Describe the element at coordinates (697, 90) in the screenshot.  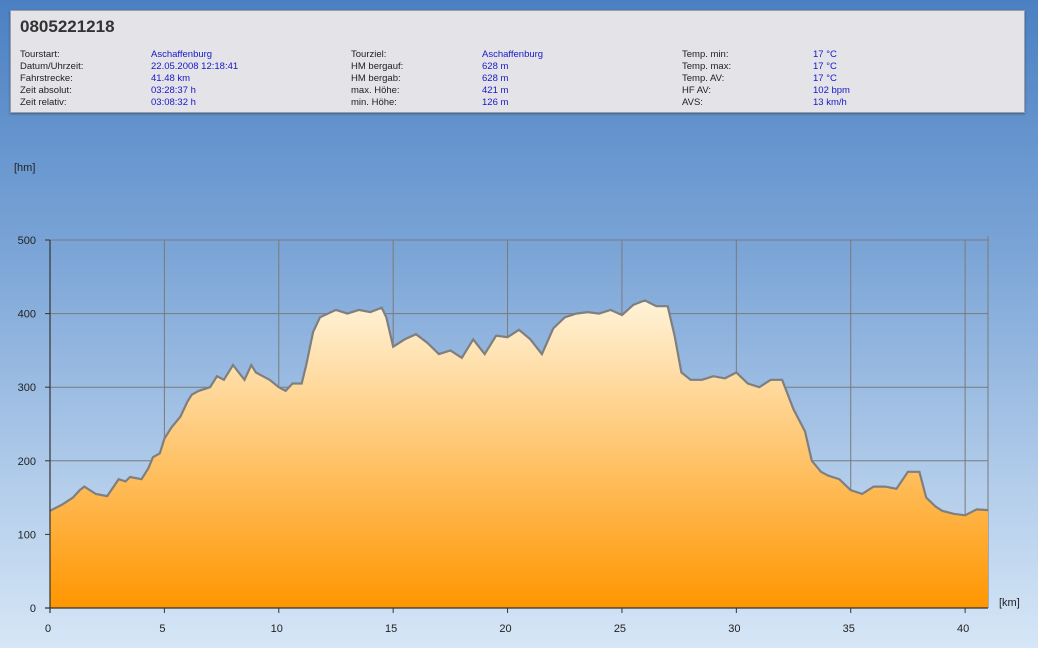
I see `info-label: HF AV:` at that location.